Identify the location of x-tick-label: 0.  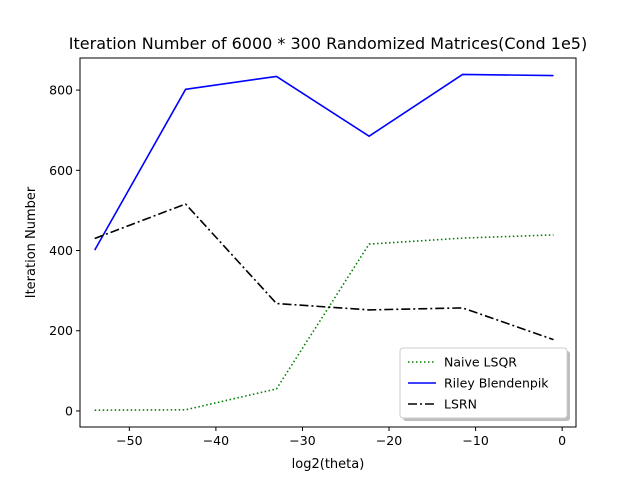
(562, 440).